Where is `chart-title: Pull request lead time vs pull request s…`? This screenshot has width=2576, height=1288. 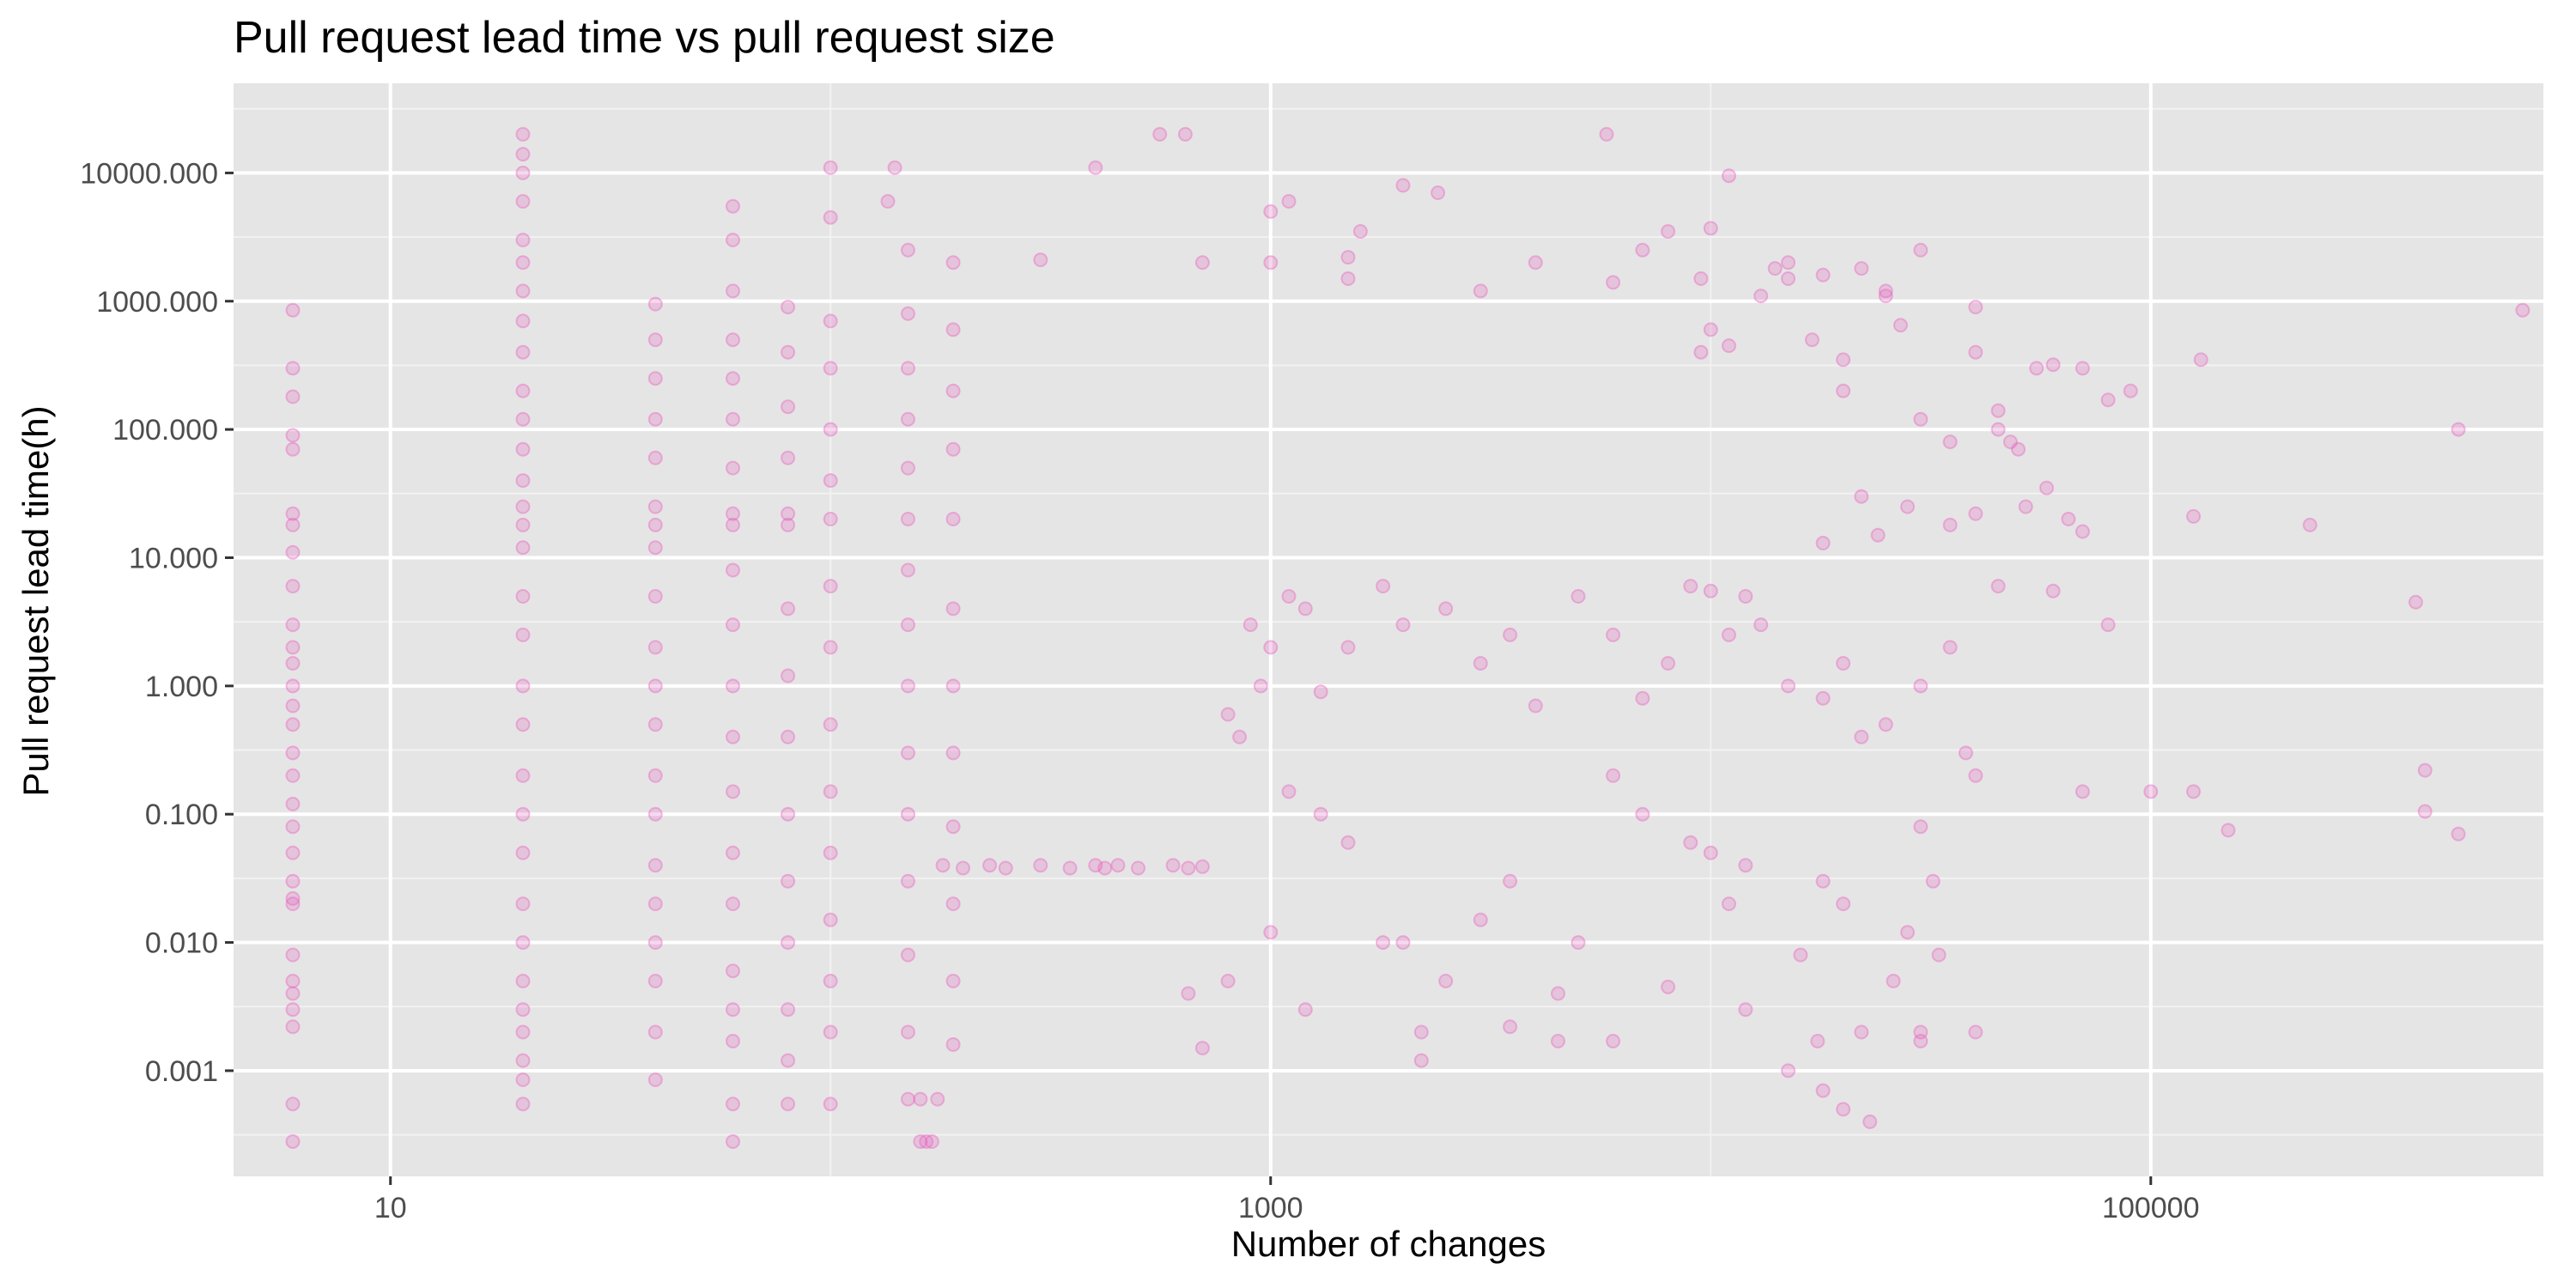 chart-title: Pull request lead time vs pull request s… is located at coordinates (644, 38).